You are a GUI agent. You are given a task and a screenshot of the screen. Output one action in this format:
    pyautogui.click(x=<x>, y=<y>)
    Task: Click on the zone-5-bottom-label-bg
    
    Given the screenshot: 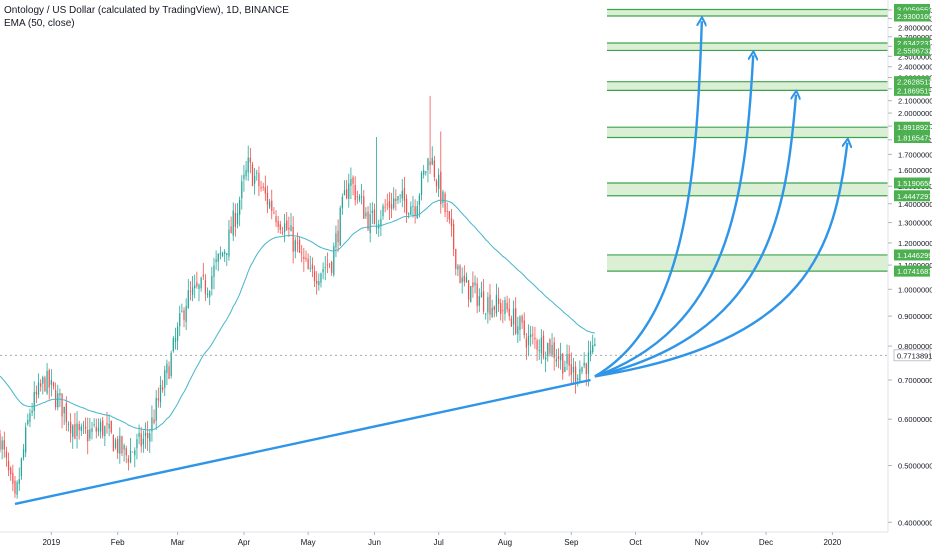 What is the action you would take?
    pyautogui.click(x=912, y=196)
    